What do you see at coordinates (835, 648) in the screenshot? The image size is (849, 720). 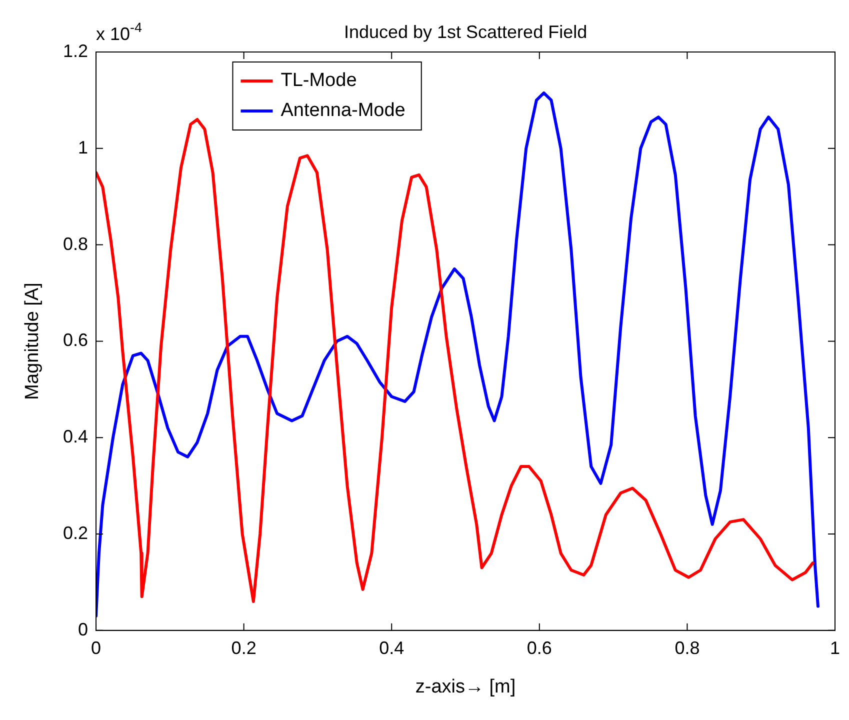 I see `x-tick-label: 1` at bounding box center [835, 648].